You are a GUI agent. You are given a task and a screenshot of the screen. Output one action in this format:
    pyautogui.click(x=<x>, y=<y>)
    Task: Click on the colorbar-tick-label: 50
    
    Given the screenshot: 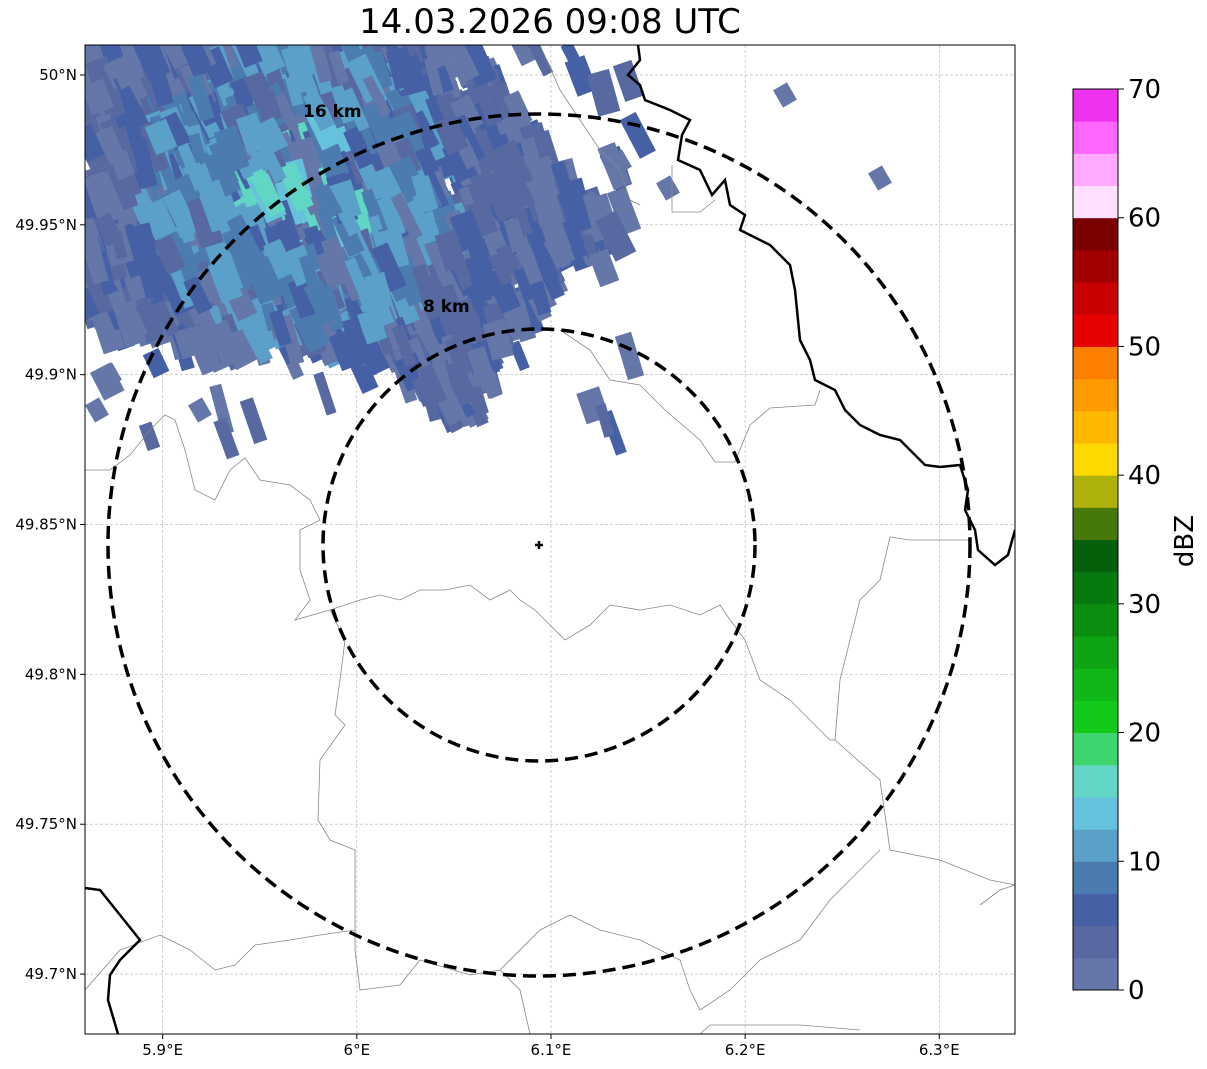 What is the action you would take?
    pyautogui.click(x=1144, y=347)
    